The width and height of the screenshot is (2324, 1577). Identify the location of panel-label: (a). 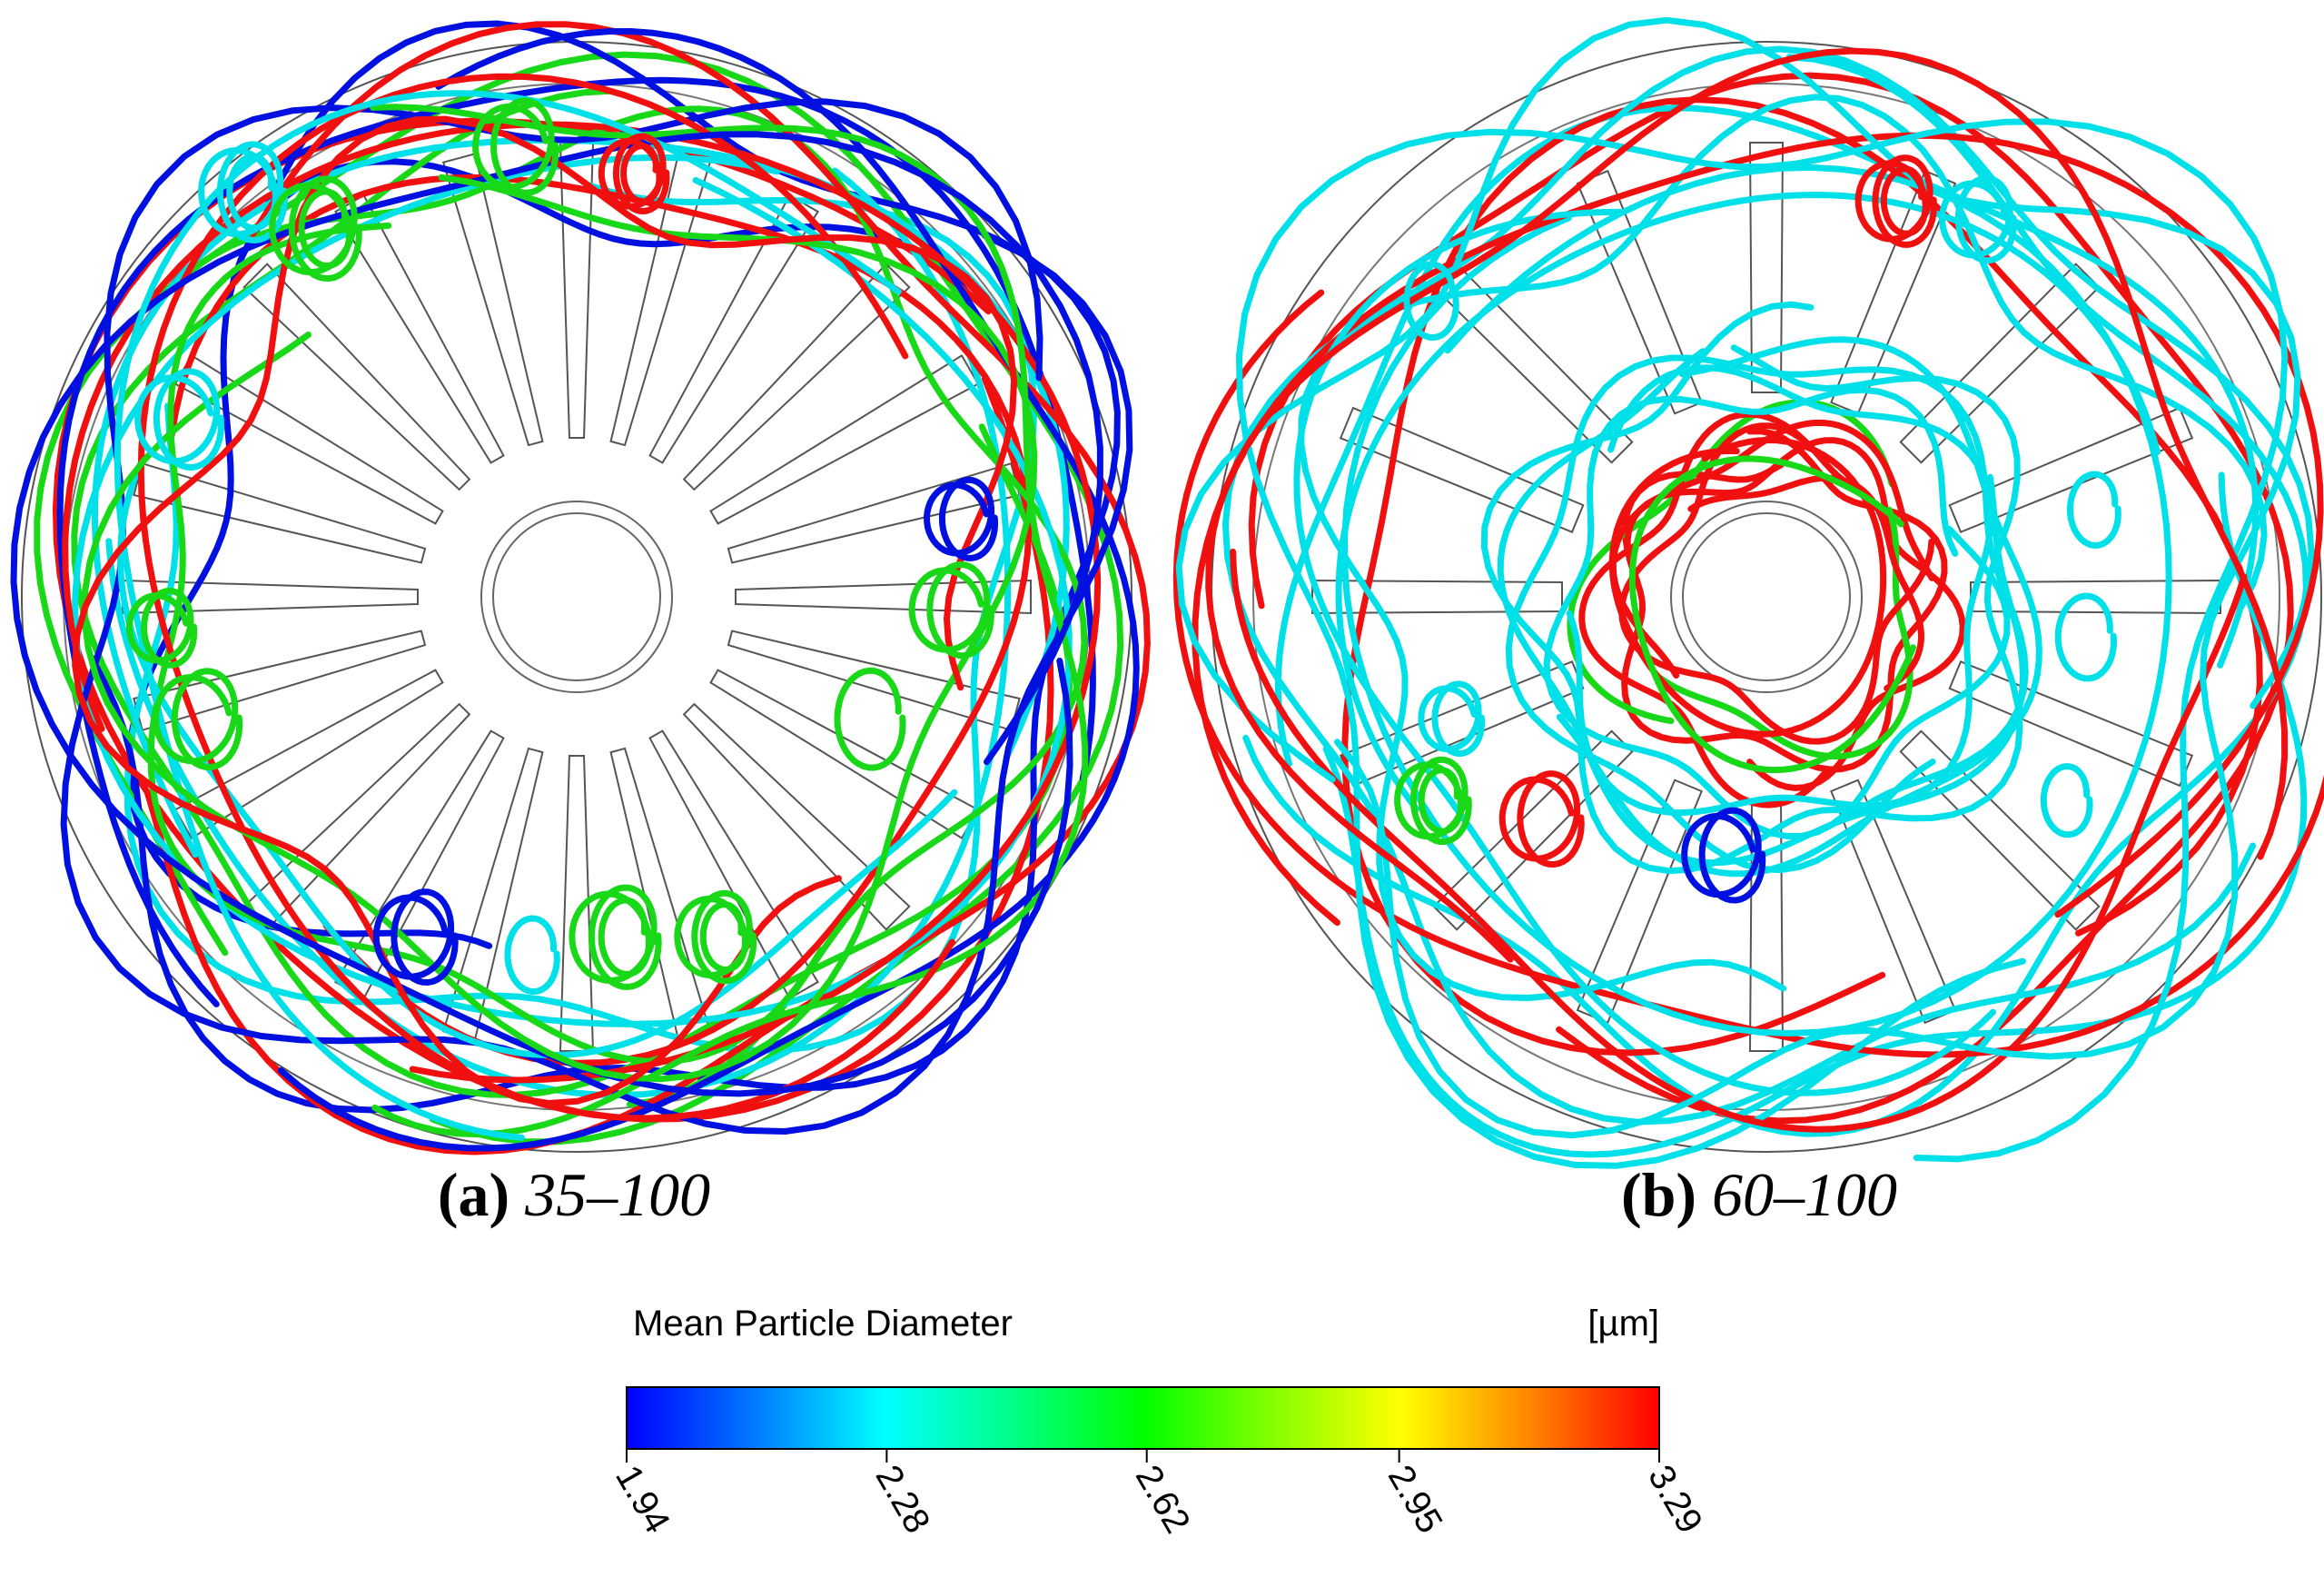
(473, 1195).